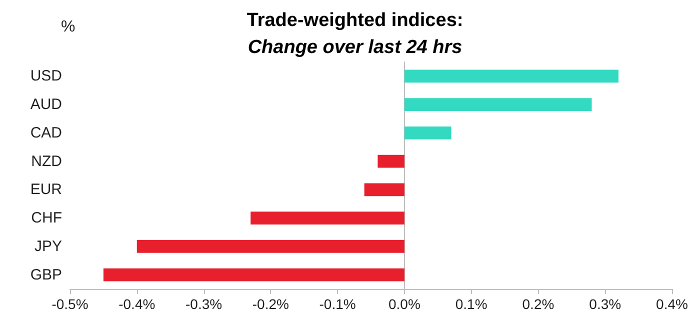 The height and width of the screenshot is (327, 700). I want to click on x-tick-label: 0.2%, so click(538, 304).